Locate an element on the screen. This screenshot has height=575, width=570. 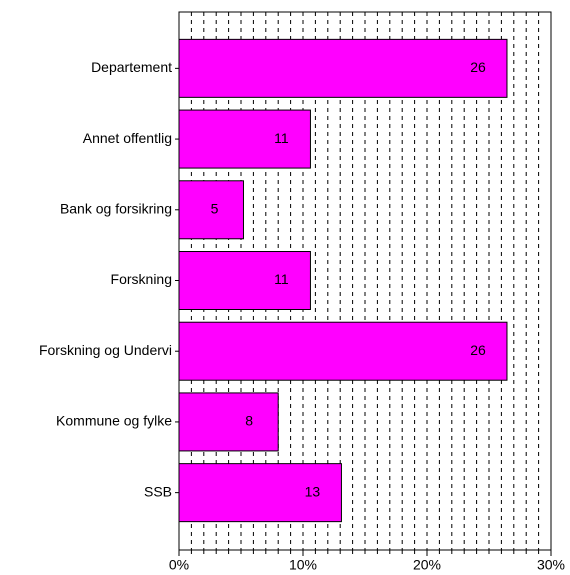
x-tick-label: 0% is located at coordinates (179, 565).